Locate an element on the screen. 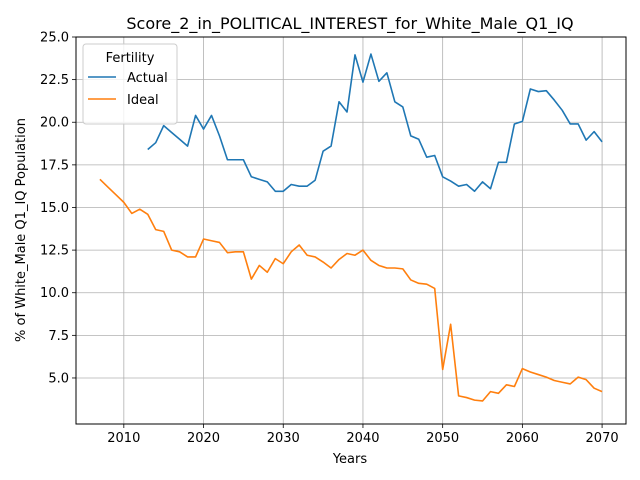 This screenshot has height=480, width=640. y-tick-label: 15.0 is located at coordinates (54, 208).